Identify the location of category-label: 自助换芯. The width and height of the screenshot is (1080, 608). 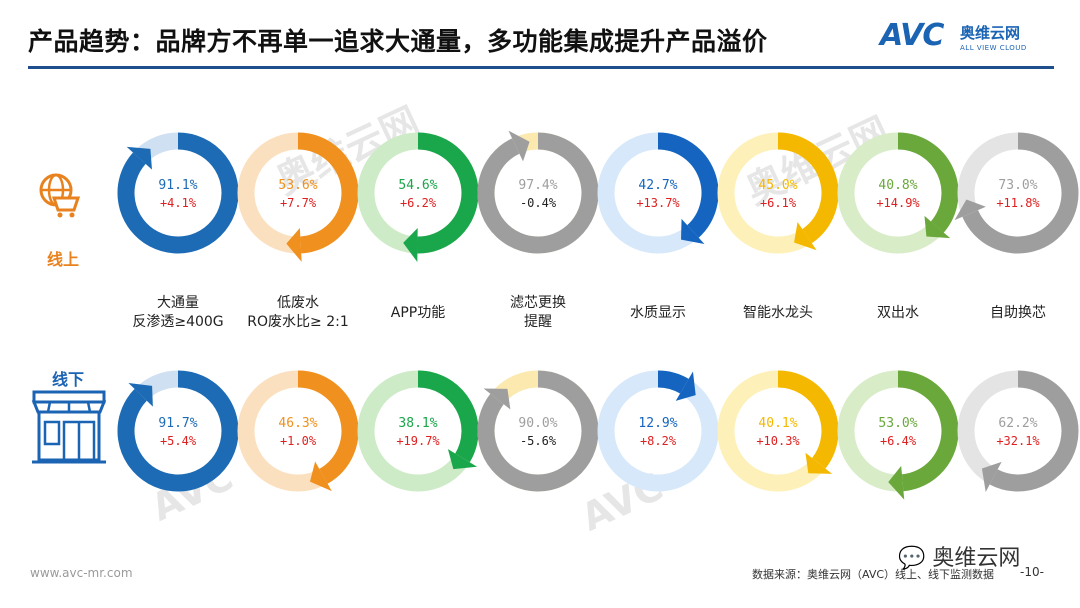
(1016, 313).